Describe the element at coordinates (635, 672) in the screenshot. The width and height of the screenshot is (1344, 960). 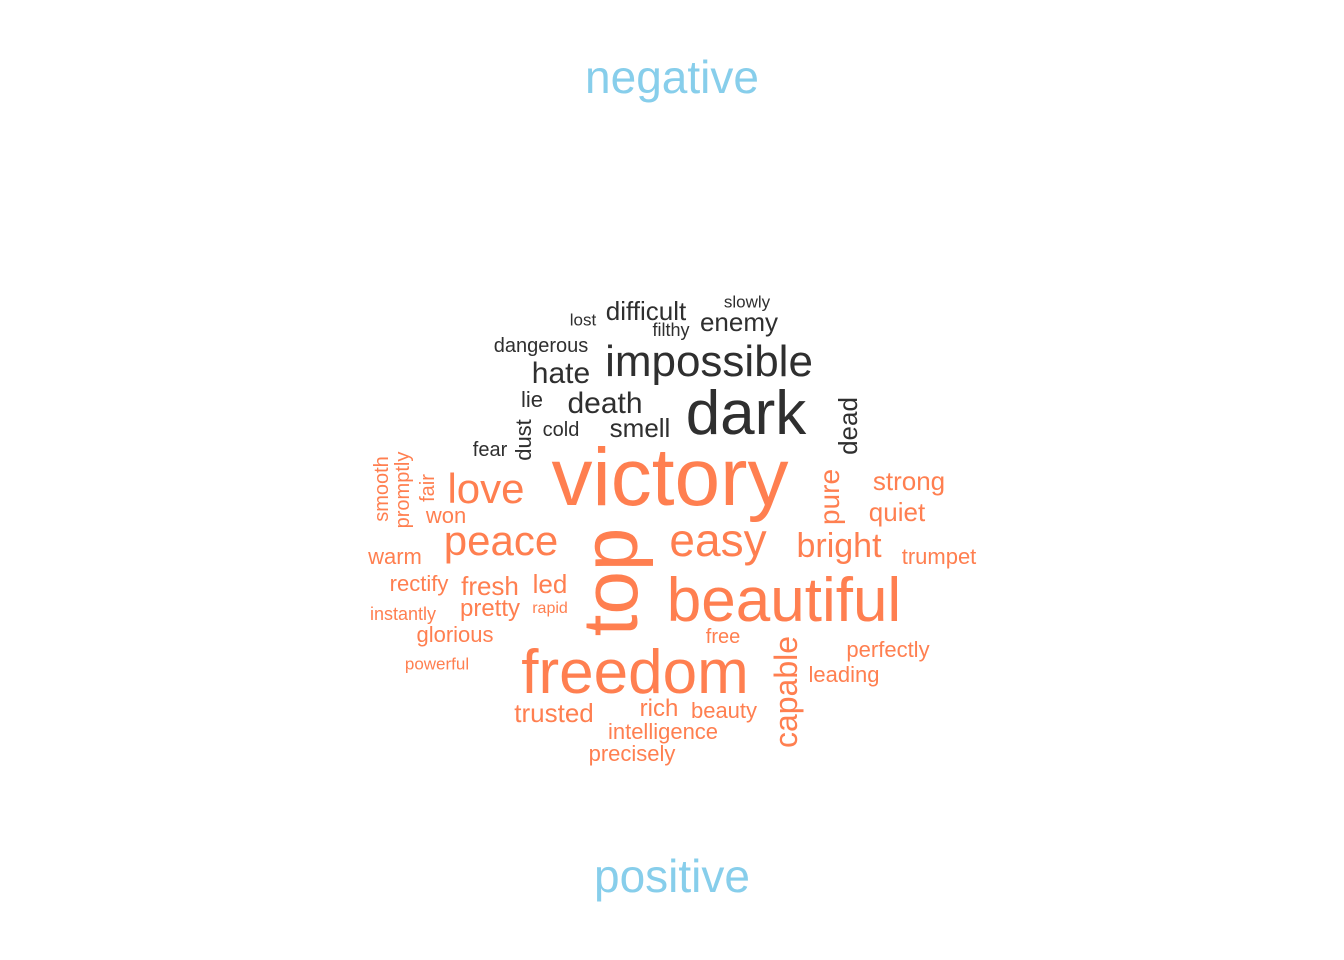
I see `word-positive-freedom: freedom` at that location.